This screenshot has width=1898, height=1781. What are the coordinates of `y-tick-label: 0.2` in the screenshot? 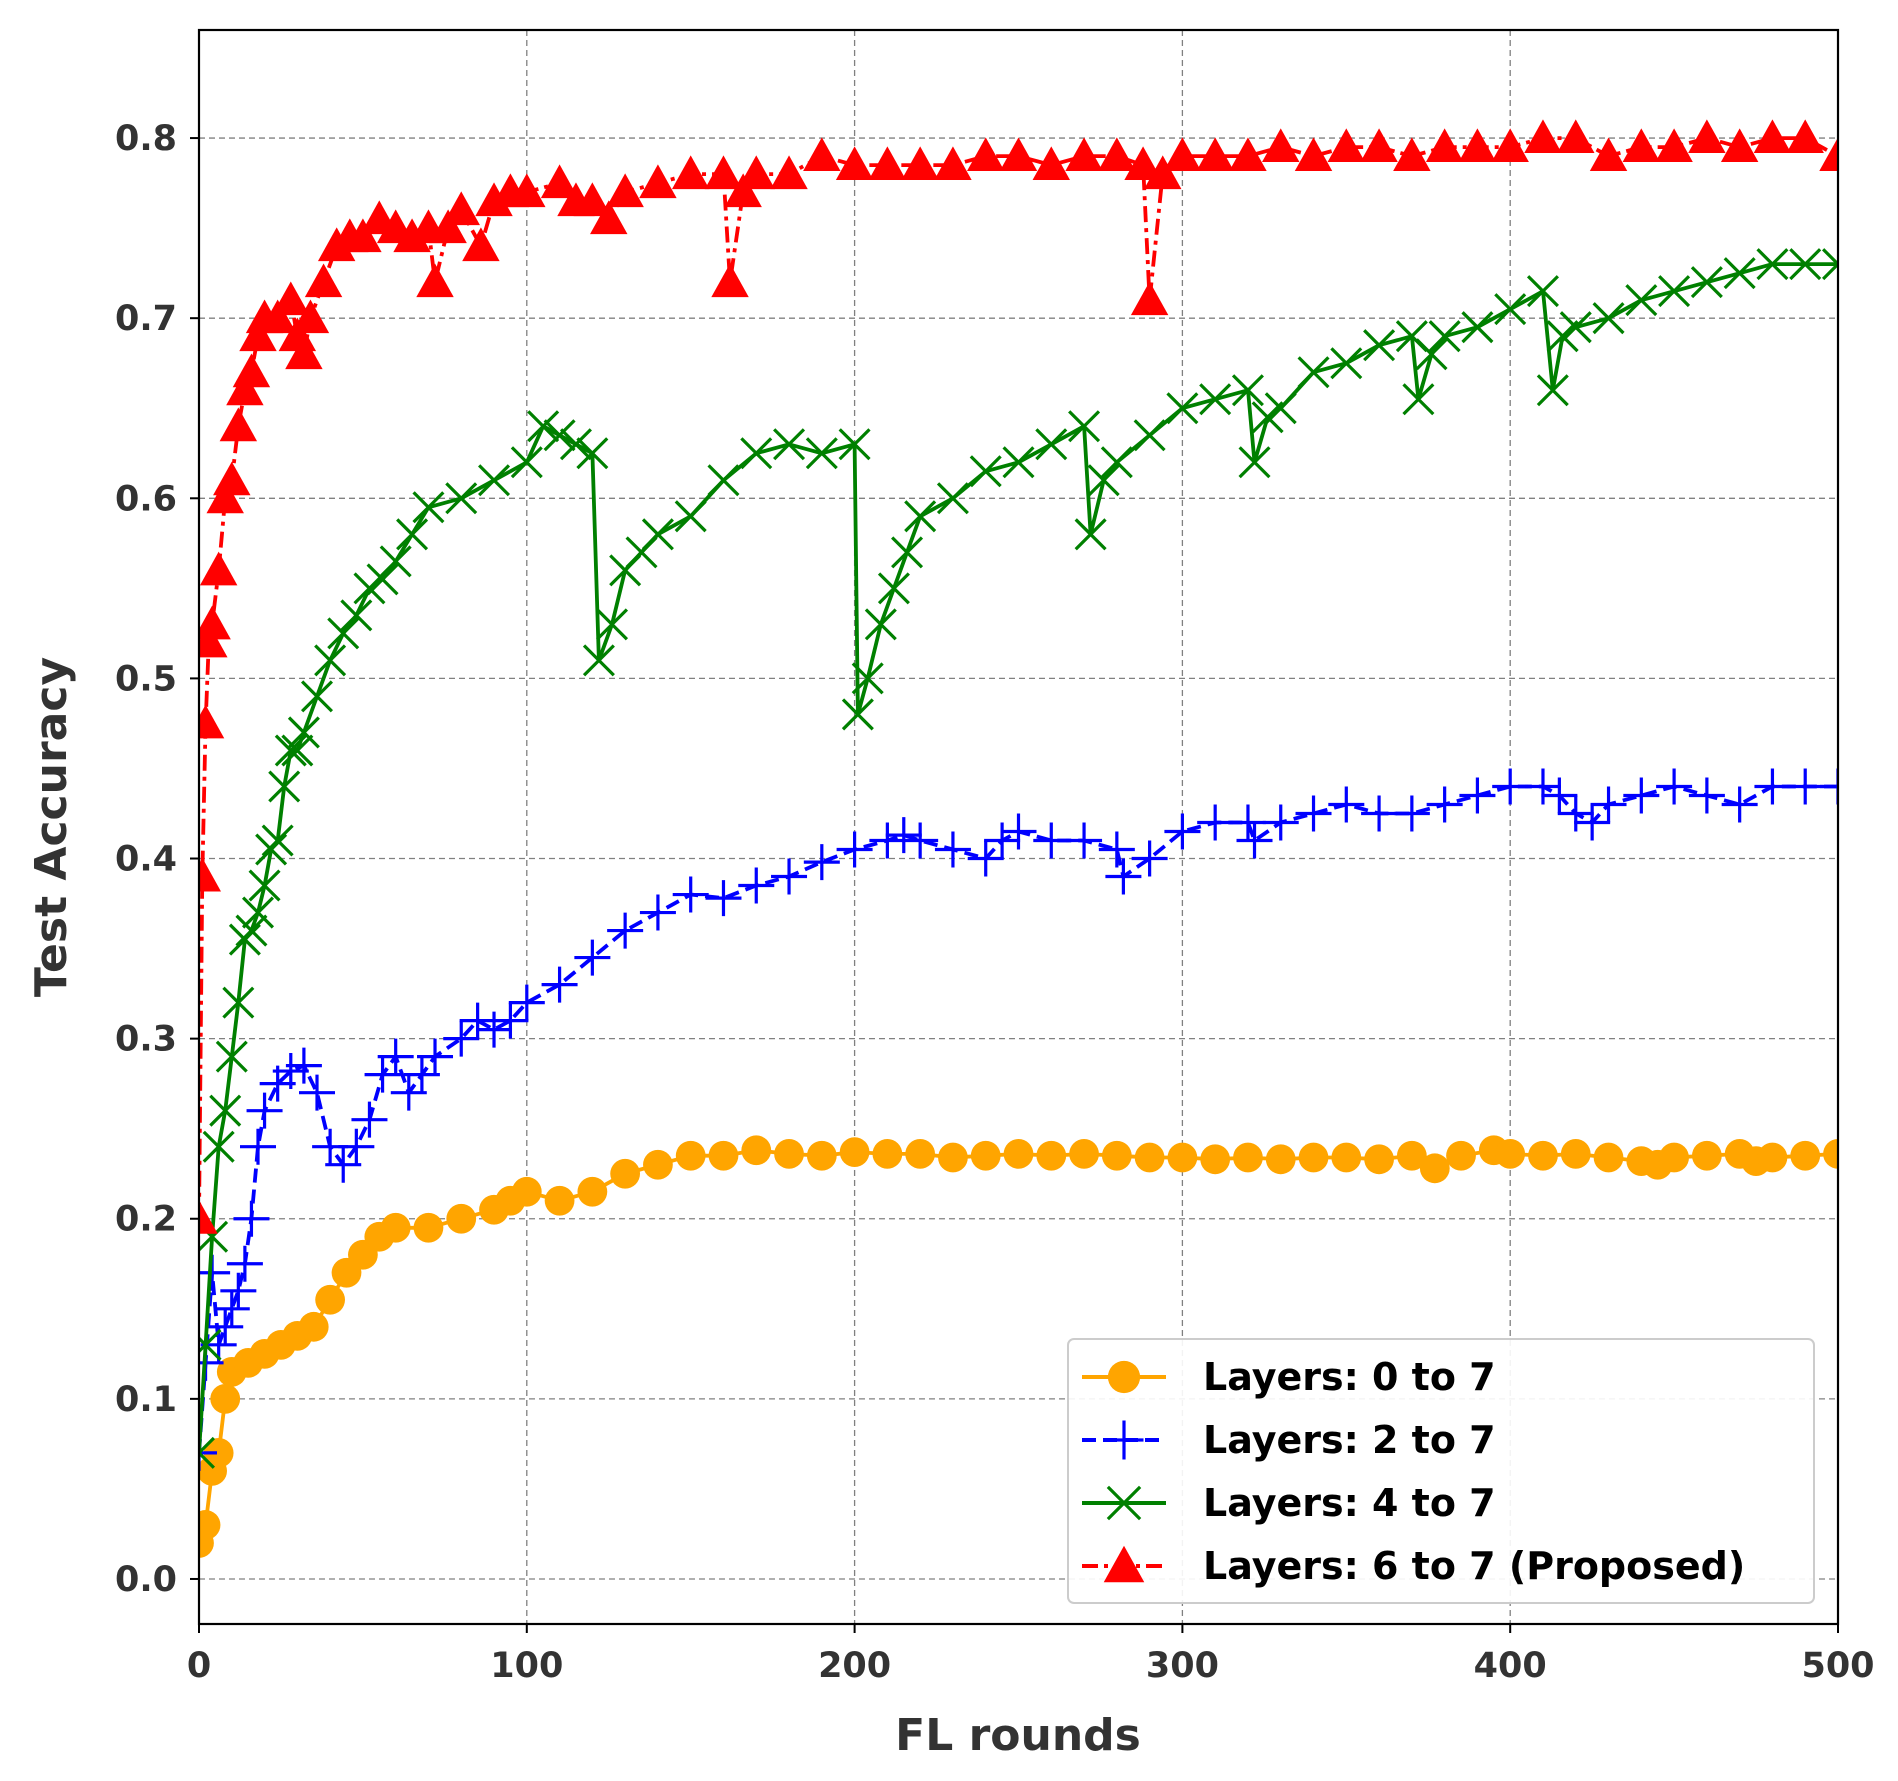 It's located at (146, 1220).